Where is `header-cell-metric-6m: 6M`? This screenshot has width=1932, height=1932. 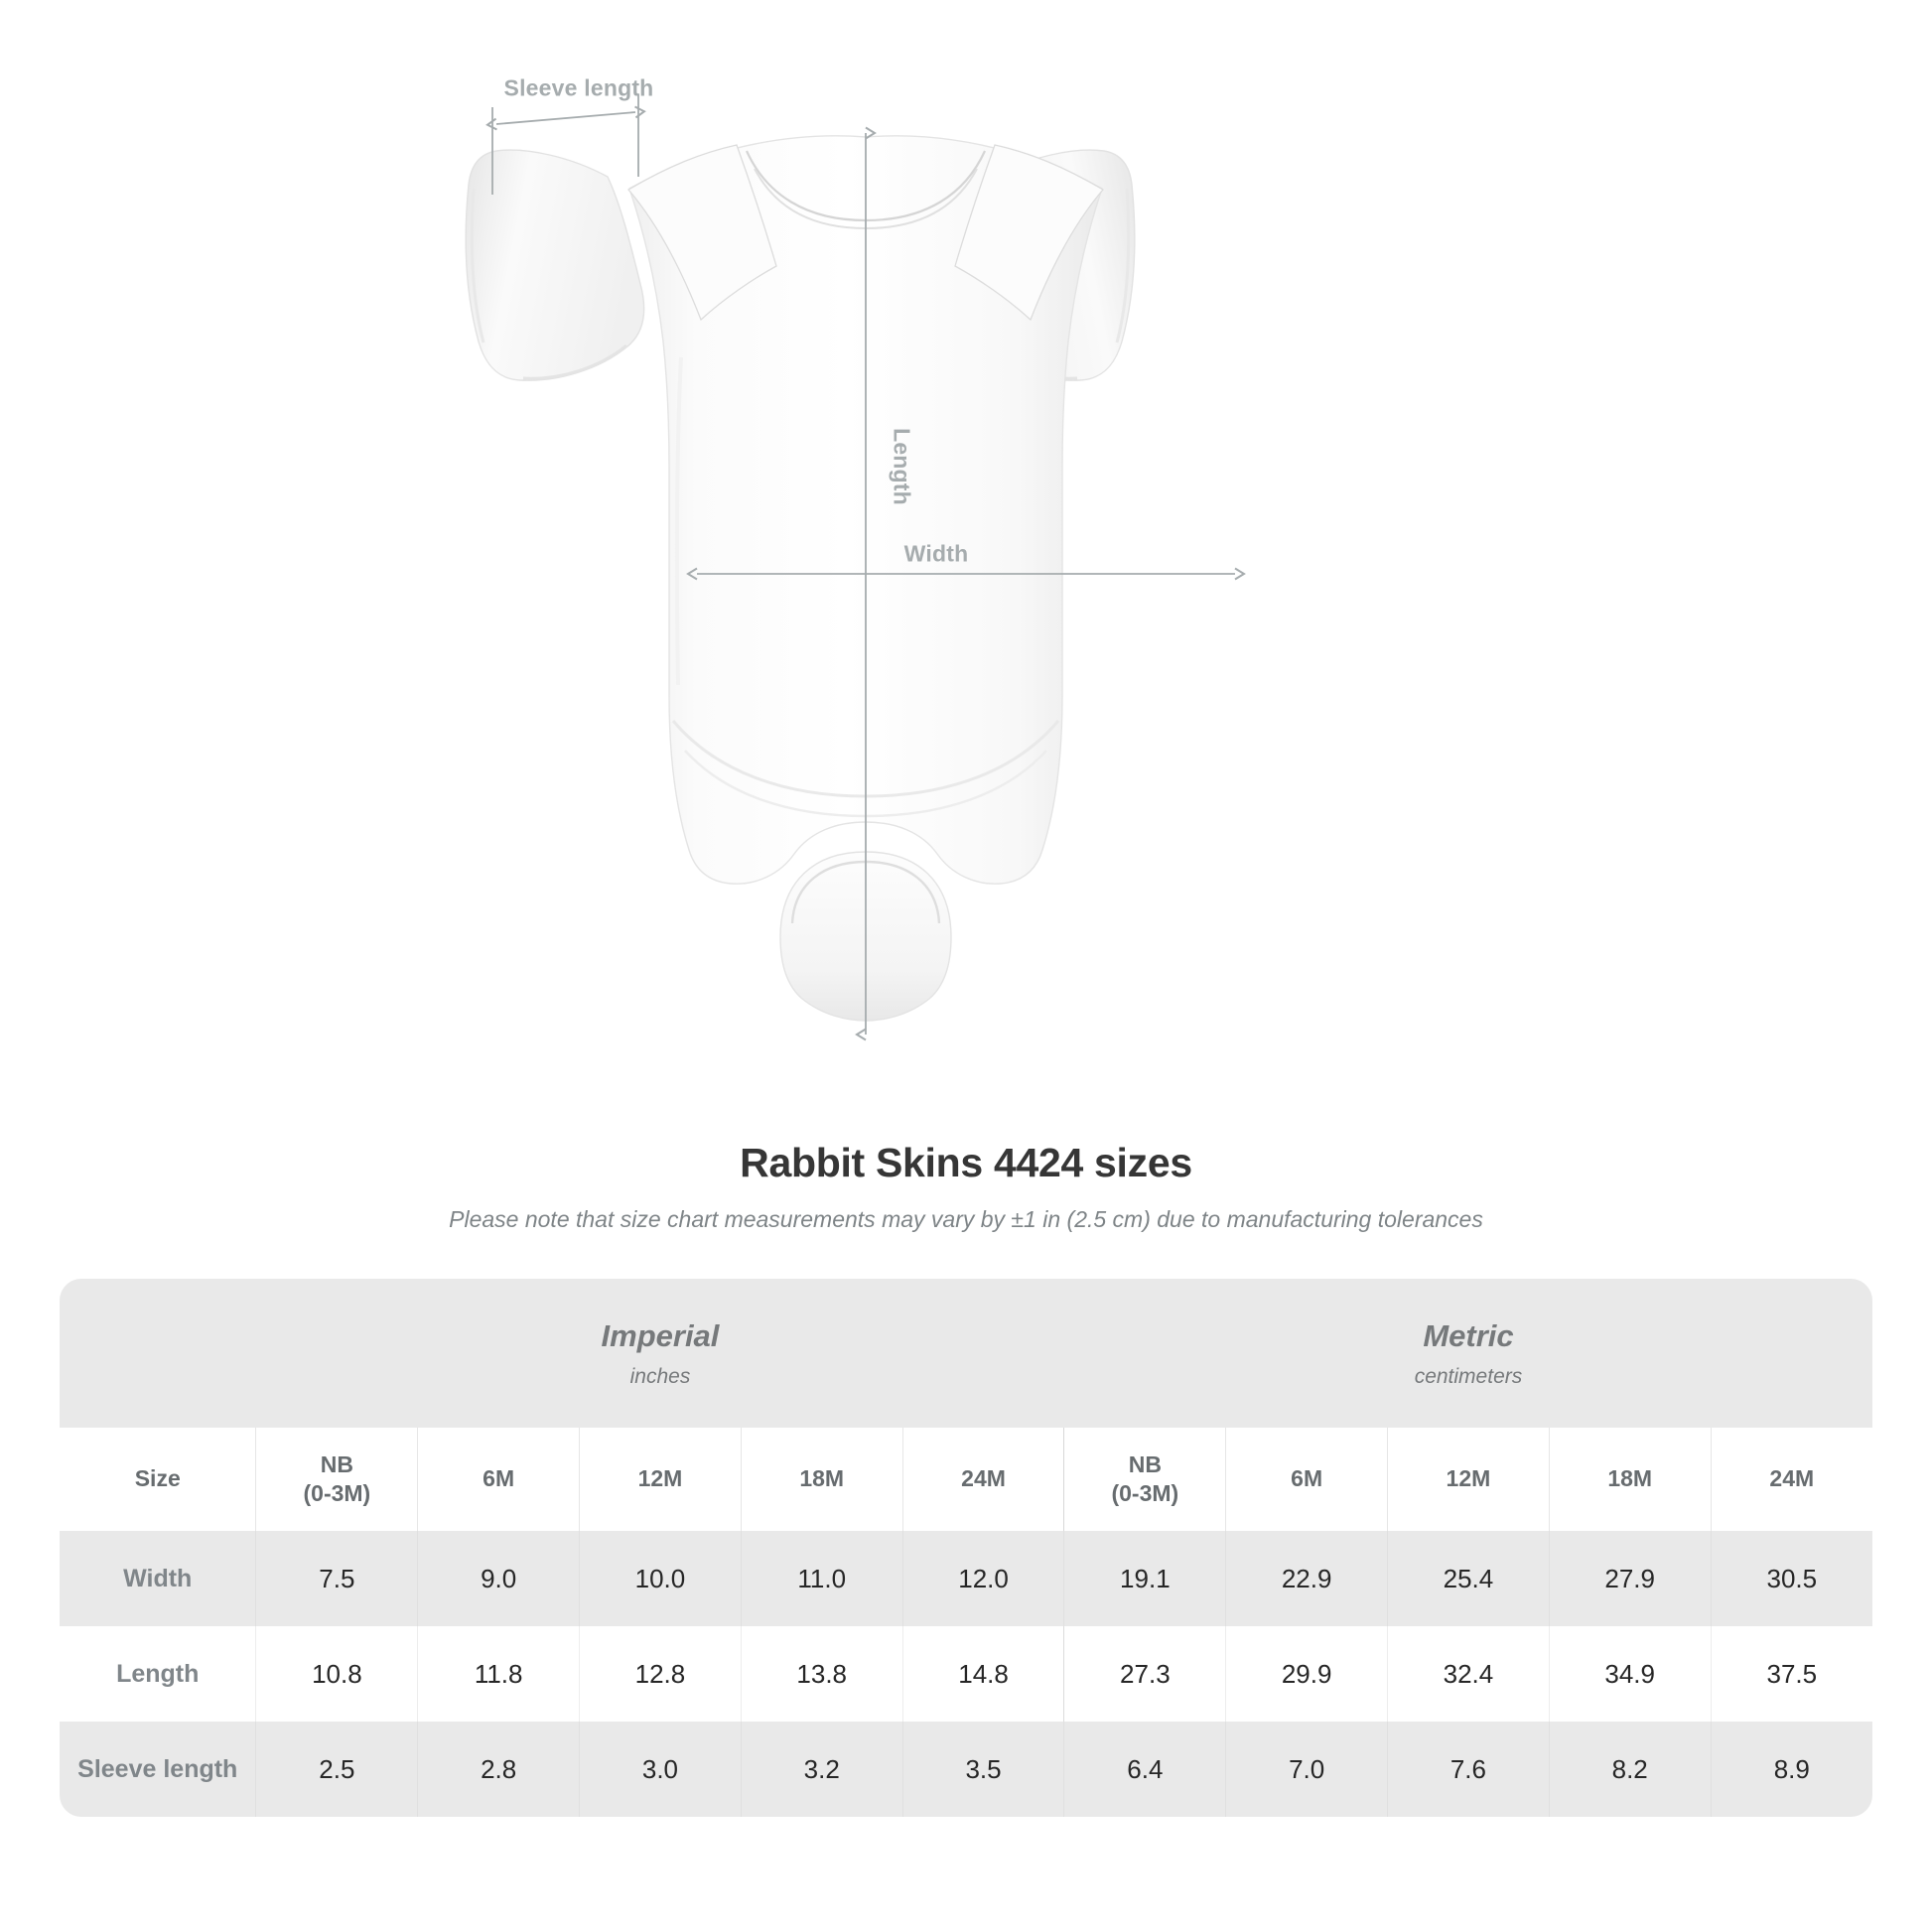 header-cell-metric-6m: 6M is located at coordinates (1306, 1480).